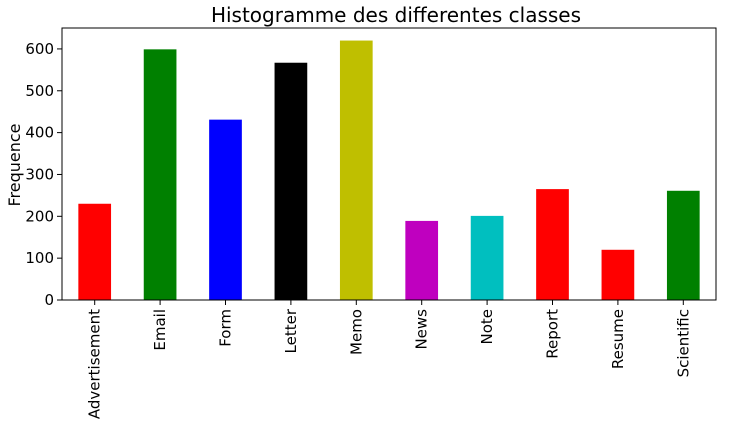  I want to click on bar-news, so click(422, 260).